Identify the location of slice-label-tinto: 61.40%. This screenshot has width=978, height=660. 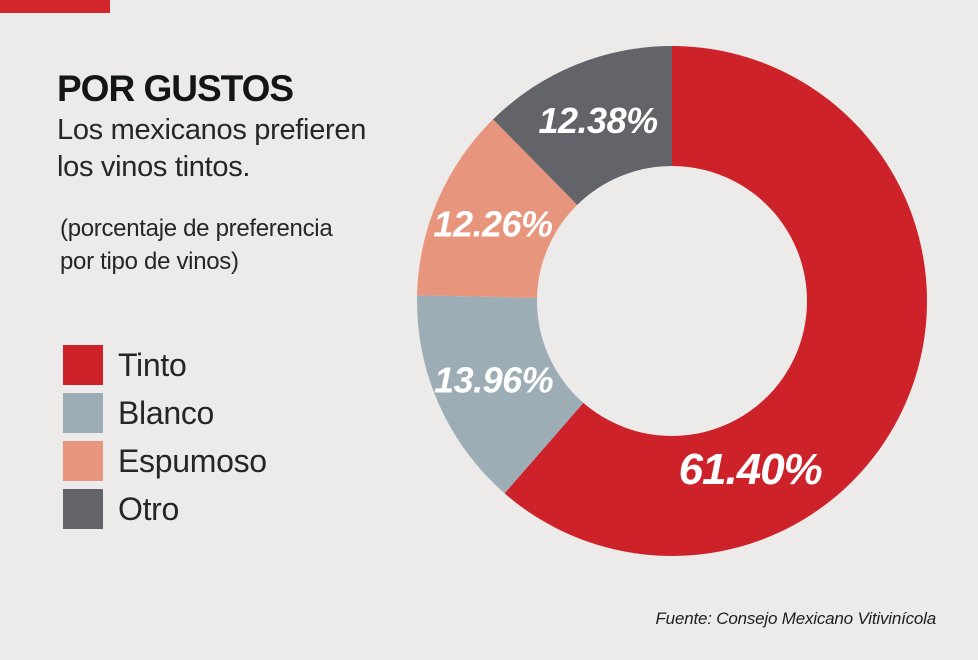
(750, 469).